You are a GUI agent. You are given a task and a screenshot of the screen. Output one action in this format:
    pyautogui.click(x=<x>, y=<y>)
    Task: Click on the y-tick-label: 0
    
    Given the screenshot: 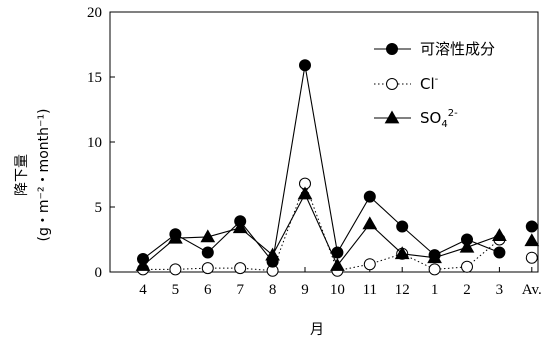 What is the action you would take?
    pyautogui.click(x=99, y=273)
    